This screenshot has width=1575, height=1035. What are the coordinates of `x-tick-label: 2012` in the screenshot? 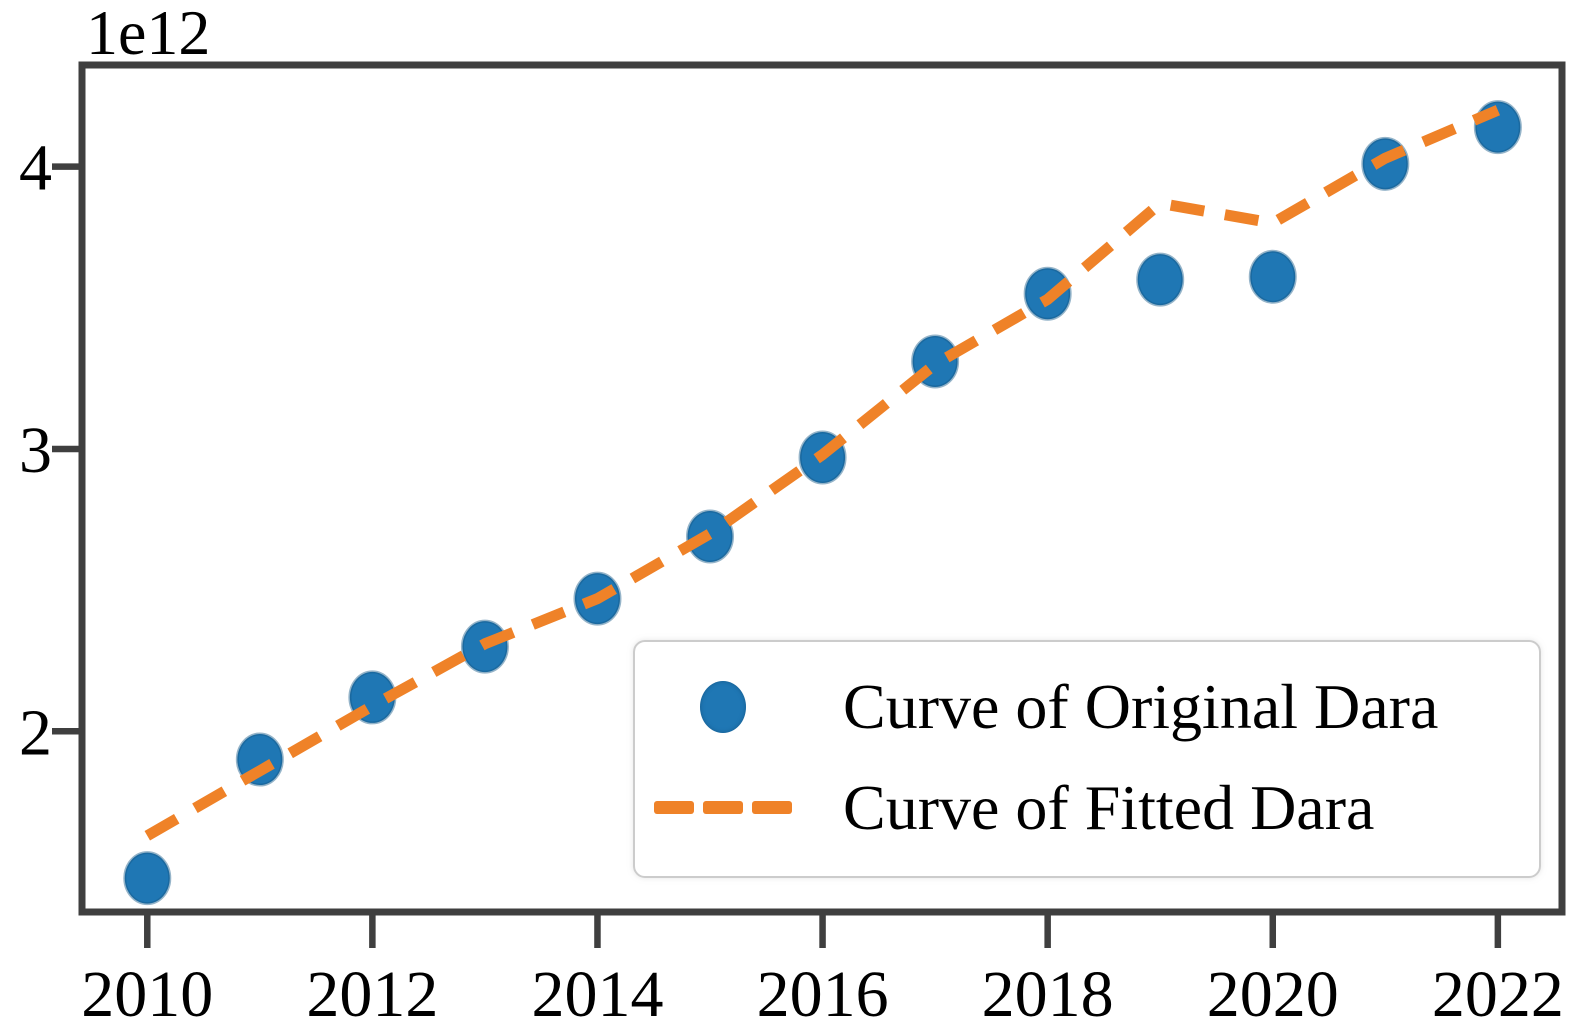 It's located at (372, 994).